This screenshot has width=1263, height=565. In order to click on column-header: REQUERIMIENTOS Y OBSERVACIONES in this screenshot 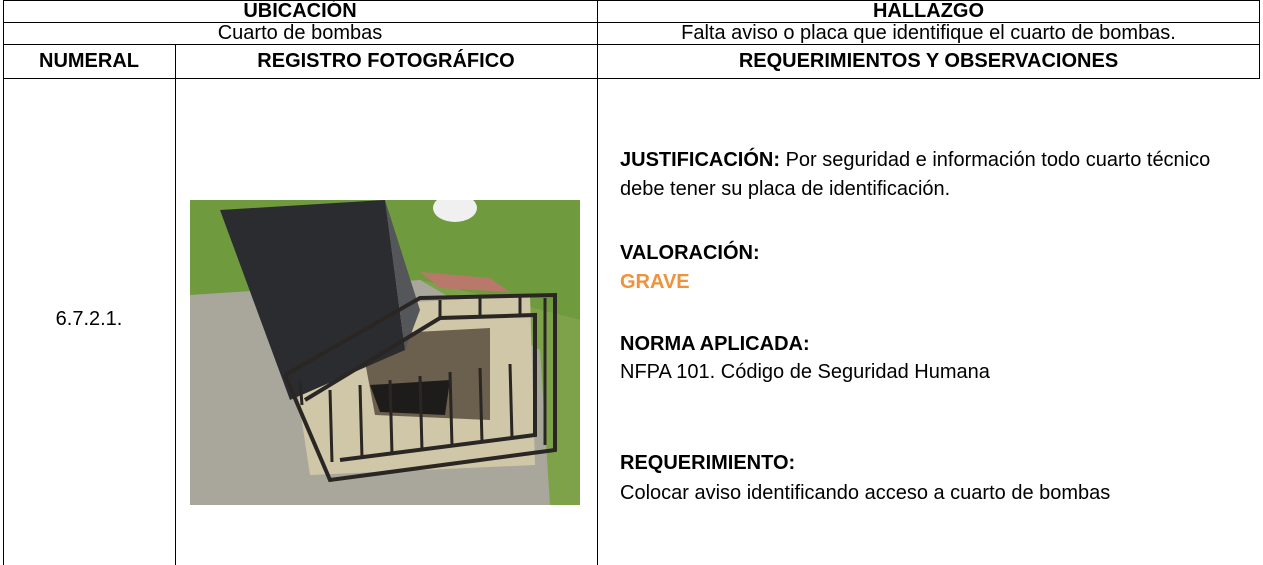, I will do `click(928, 61)`.